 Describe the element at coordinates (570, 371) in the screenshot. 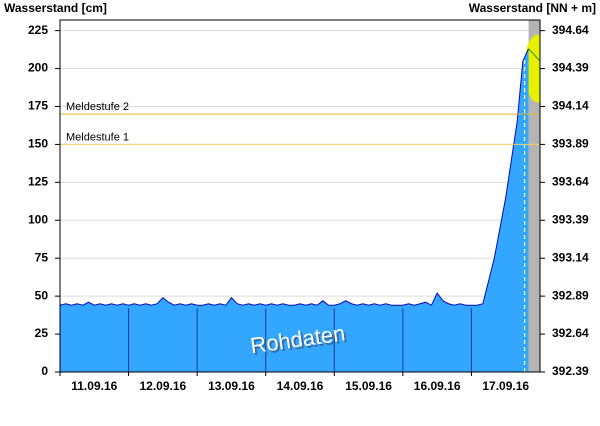

I see `y2-tick-label: 392.39` at that location.